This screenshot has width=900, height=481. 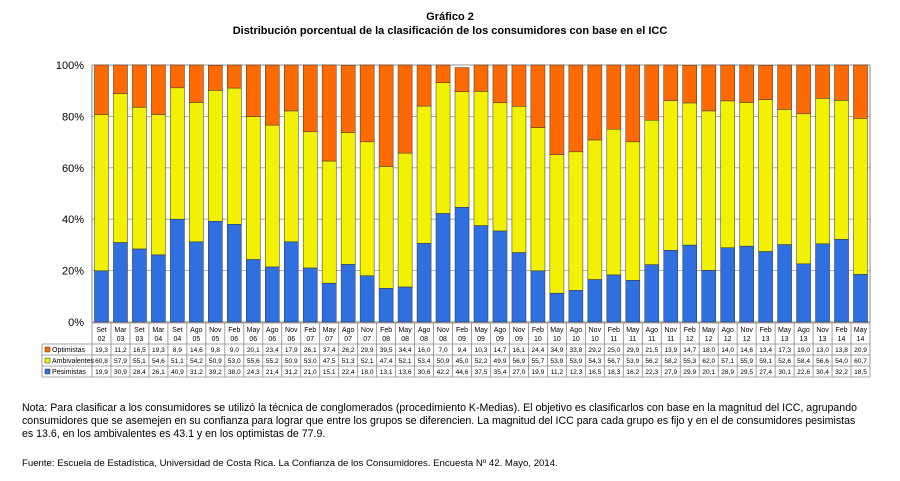 I want to click on data-label-optimistas: 8,9, so click(x=177, y=350).